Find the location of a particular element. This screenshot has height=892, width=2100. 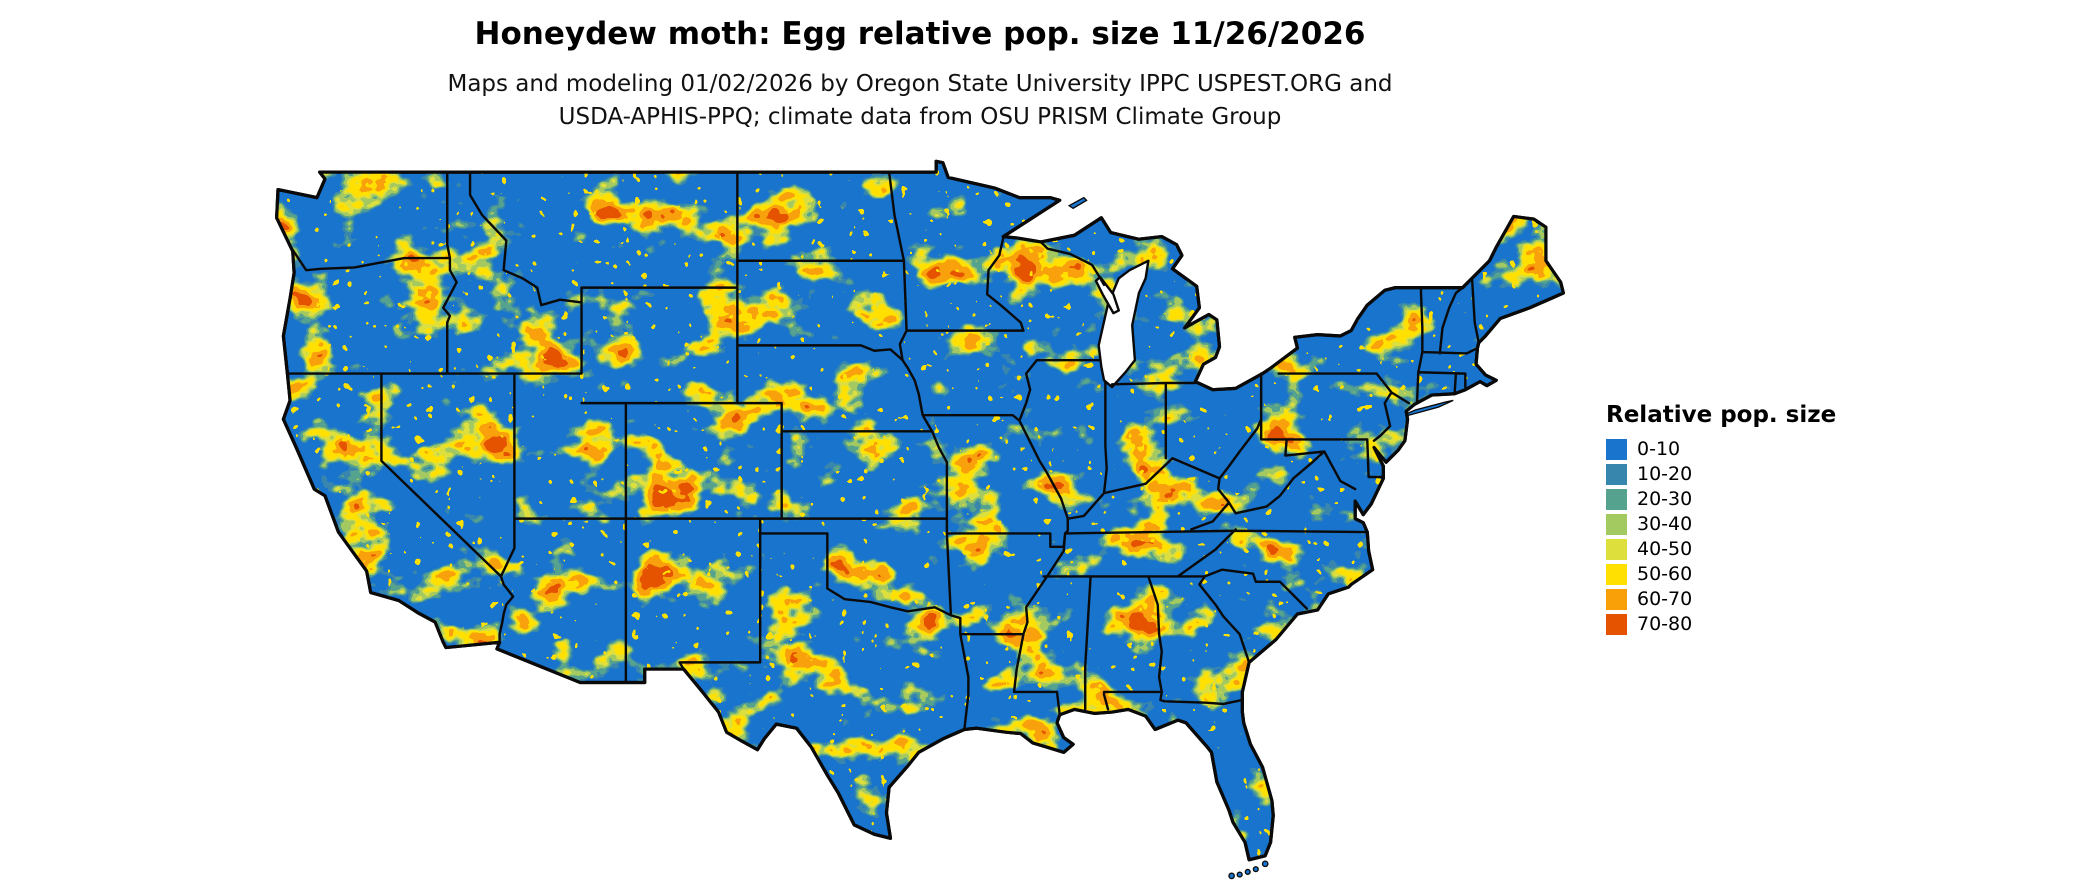

legend-item: 70-80 is located at coordinates (1746, 624).